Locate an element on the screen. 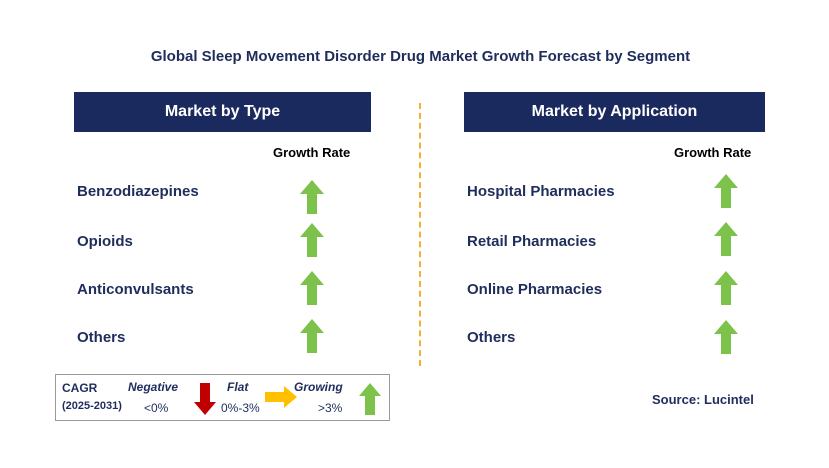 The width and height of the screenshot is (829, 468). type-panel-header: Market by Type is located at coordinates (222, 112).